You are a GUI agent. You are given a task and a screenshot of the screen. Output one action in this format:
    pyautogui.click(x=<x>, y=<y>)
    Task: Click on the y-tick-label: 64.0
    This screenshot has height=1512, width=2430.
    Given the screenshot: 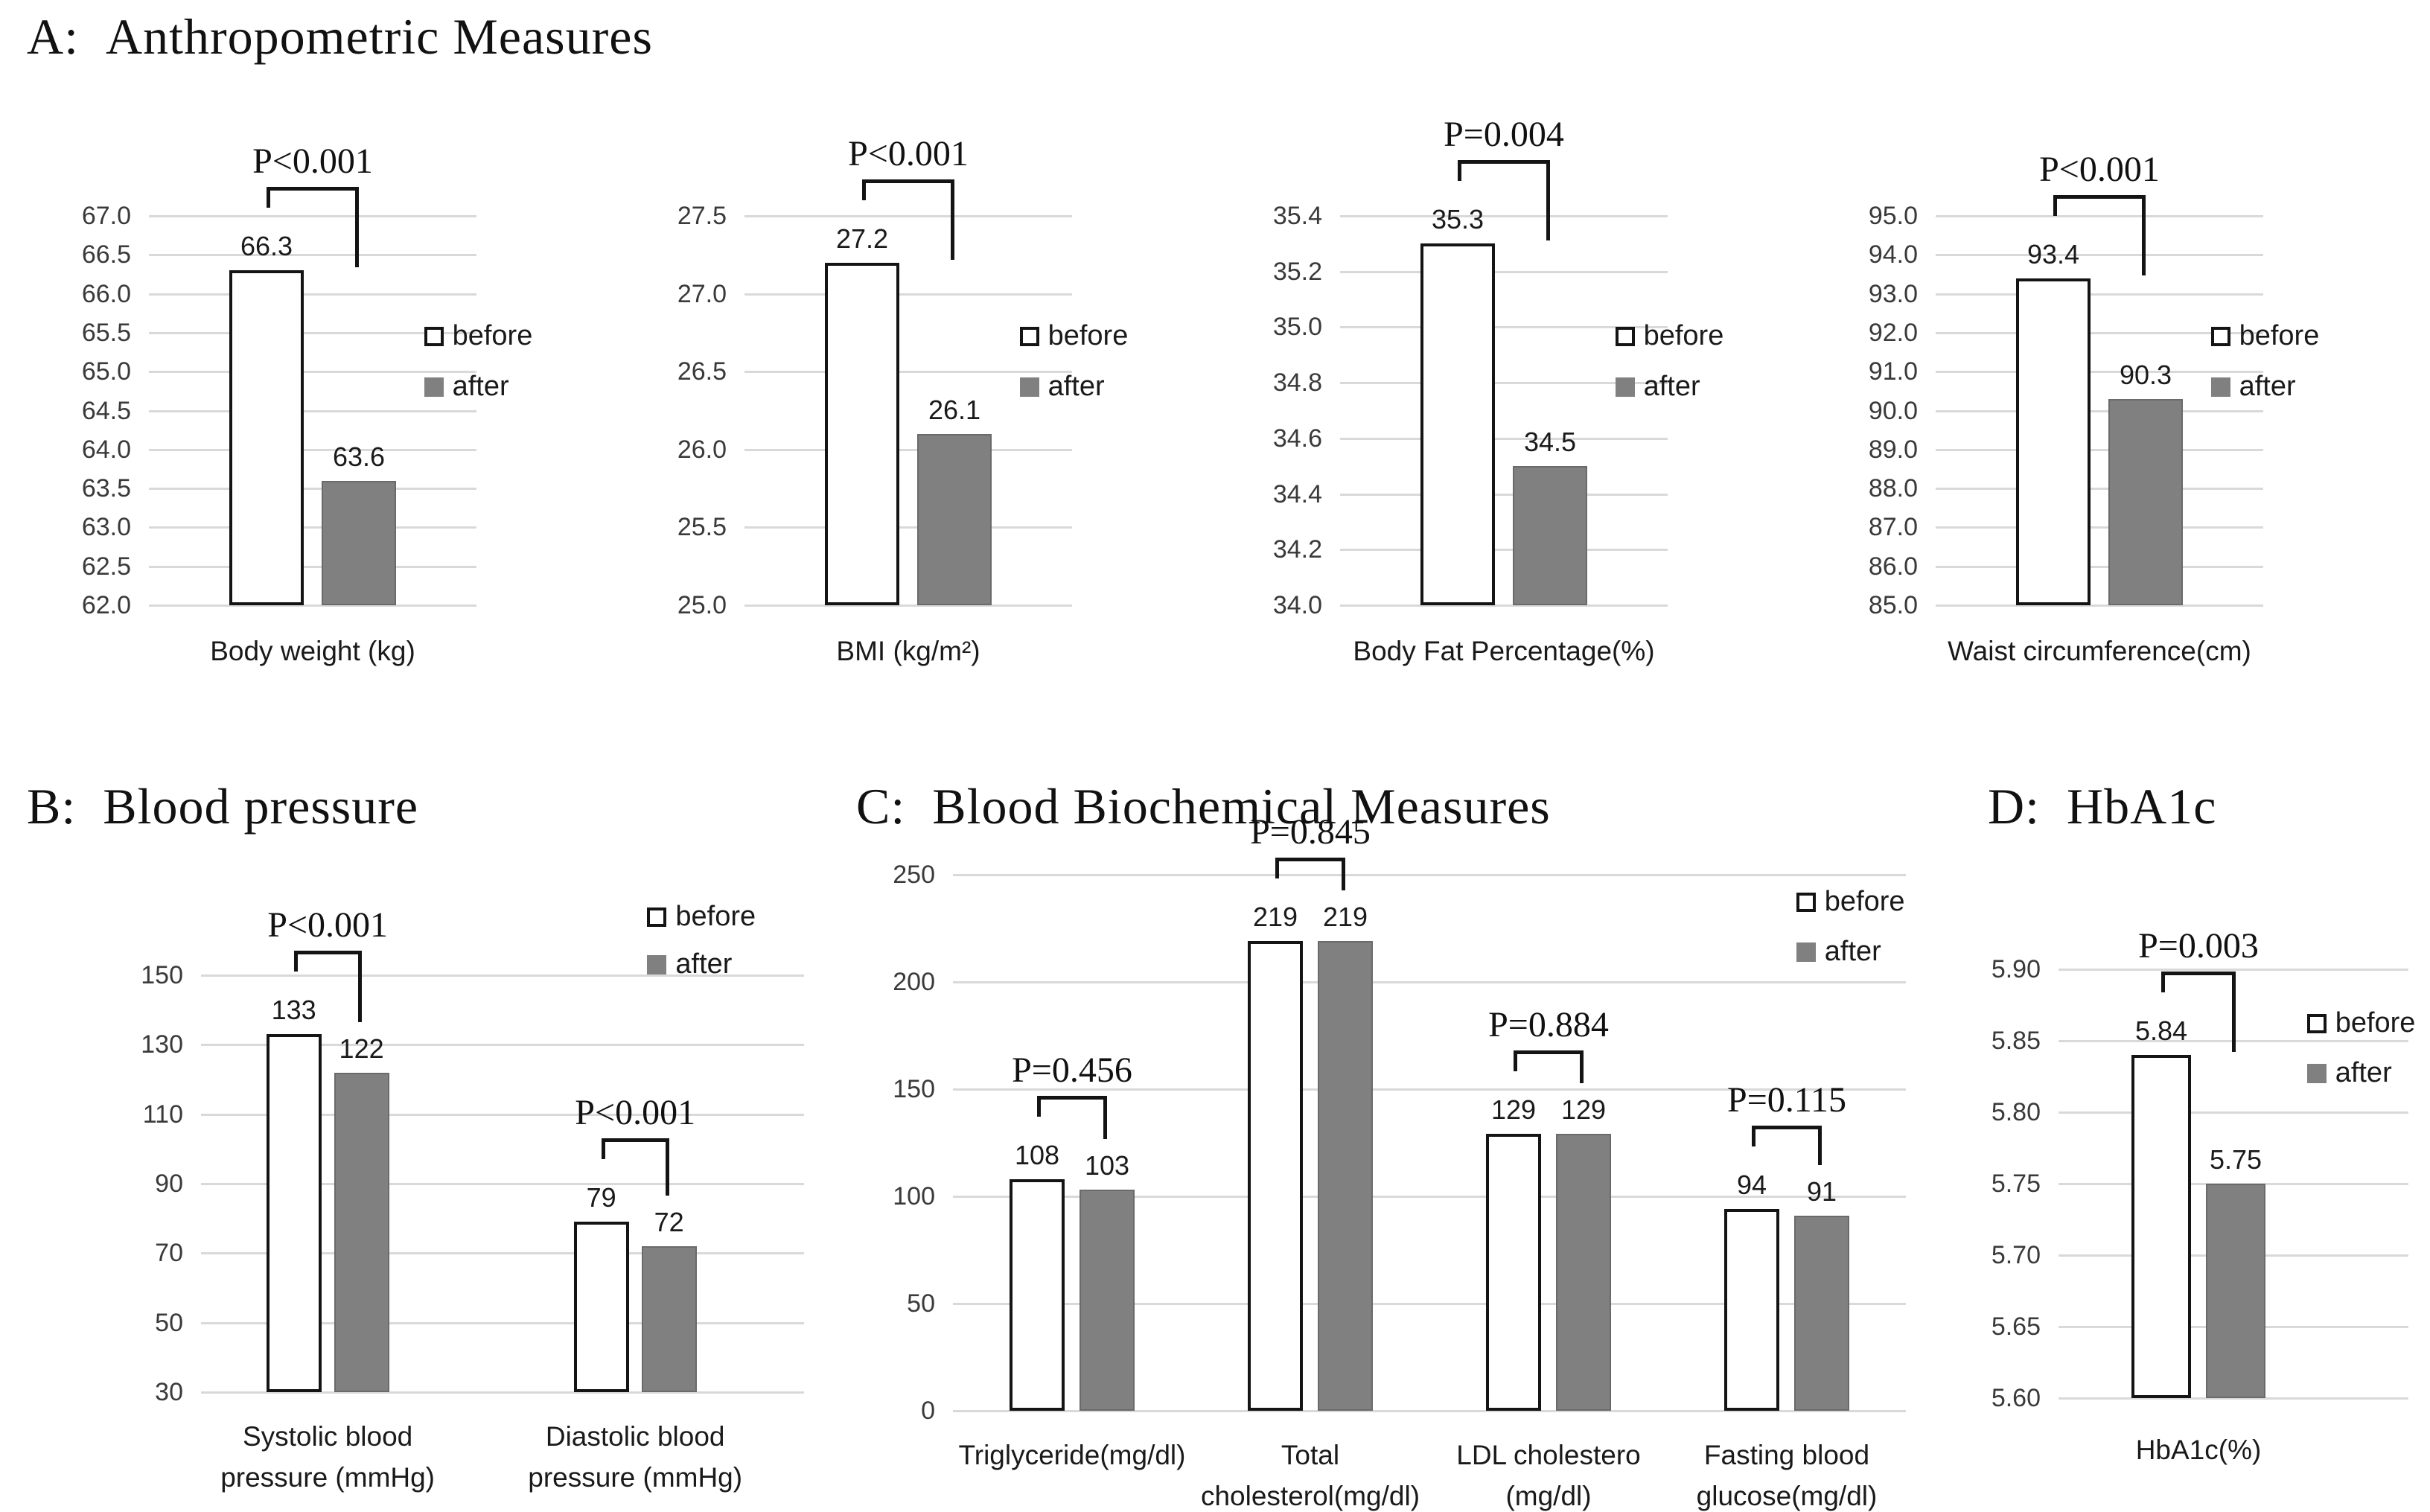 What is the action you would take?
    pyautogui.click(x=106, y=449)
    